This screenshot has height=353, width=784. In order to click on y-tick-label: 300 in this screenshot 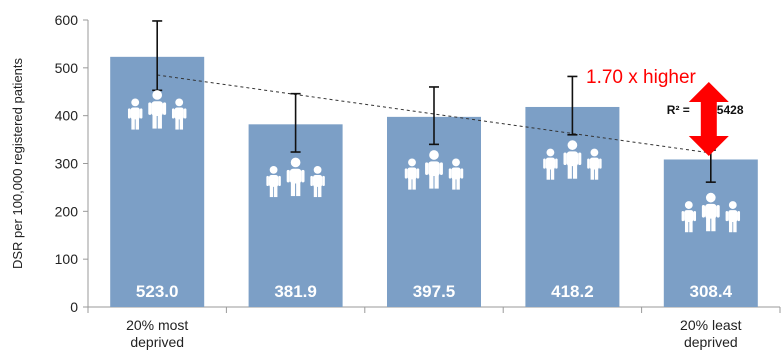, I will do `click(67, 164)`.